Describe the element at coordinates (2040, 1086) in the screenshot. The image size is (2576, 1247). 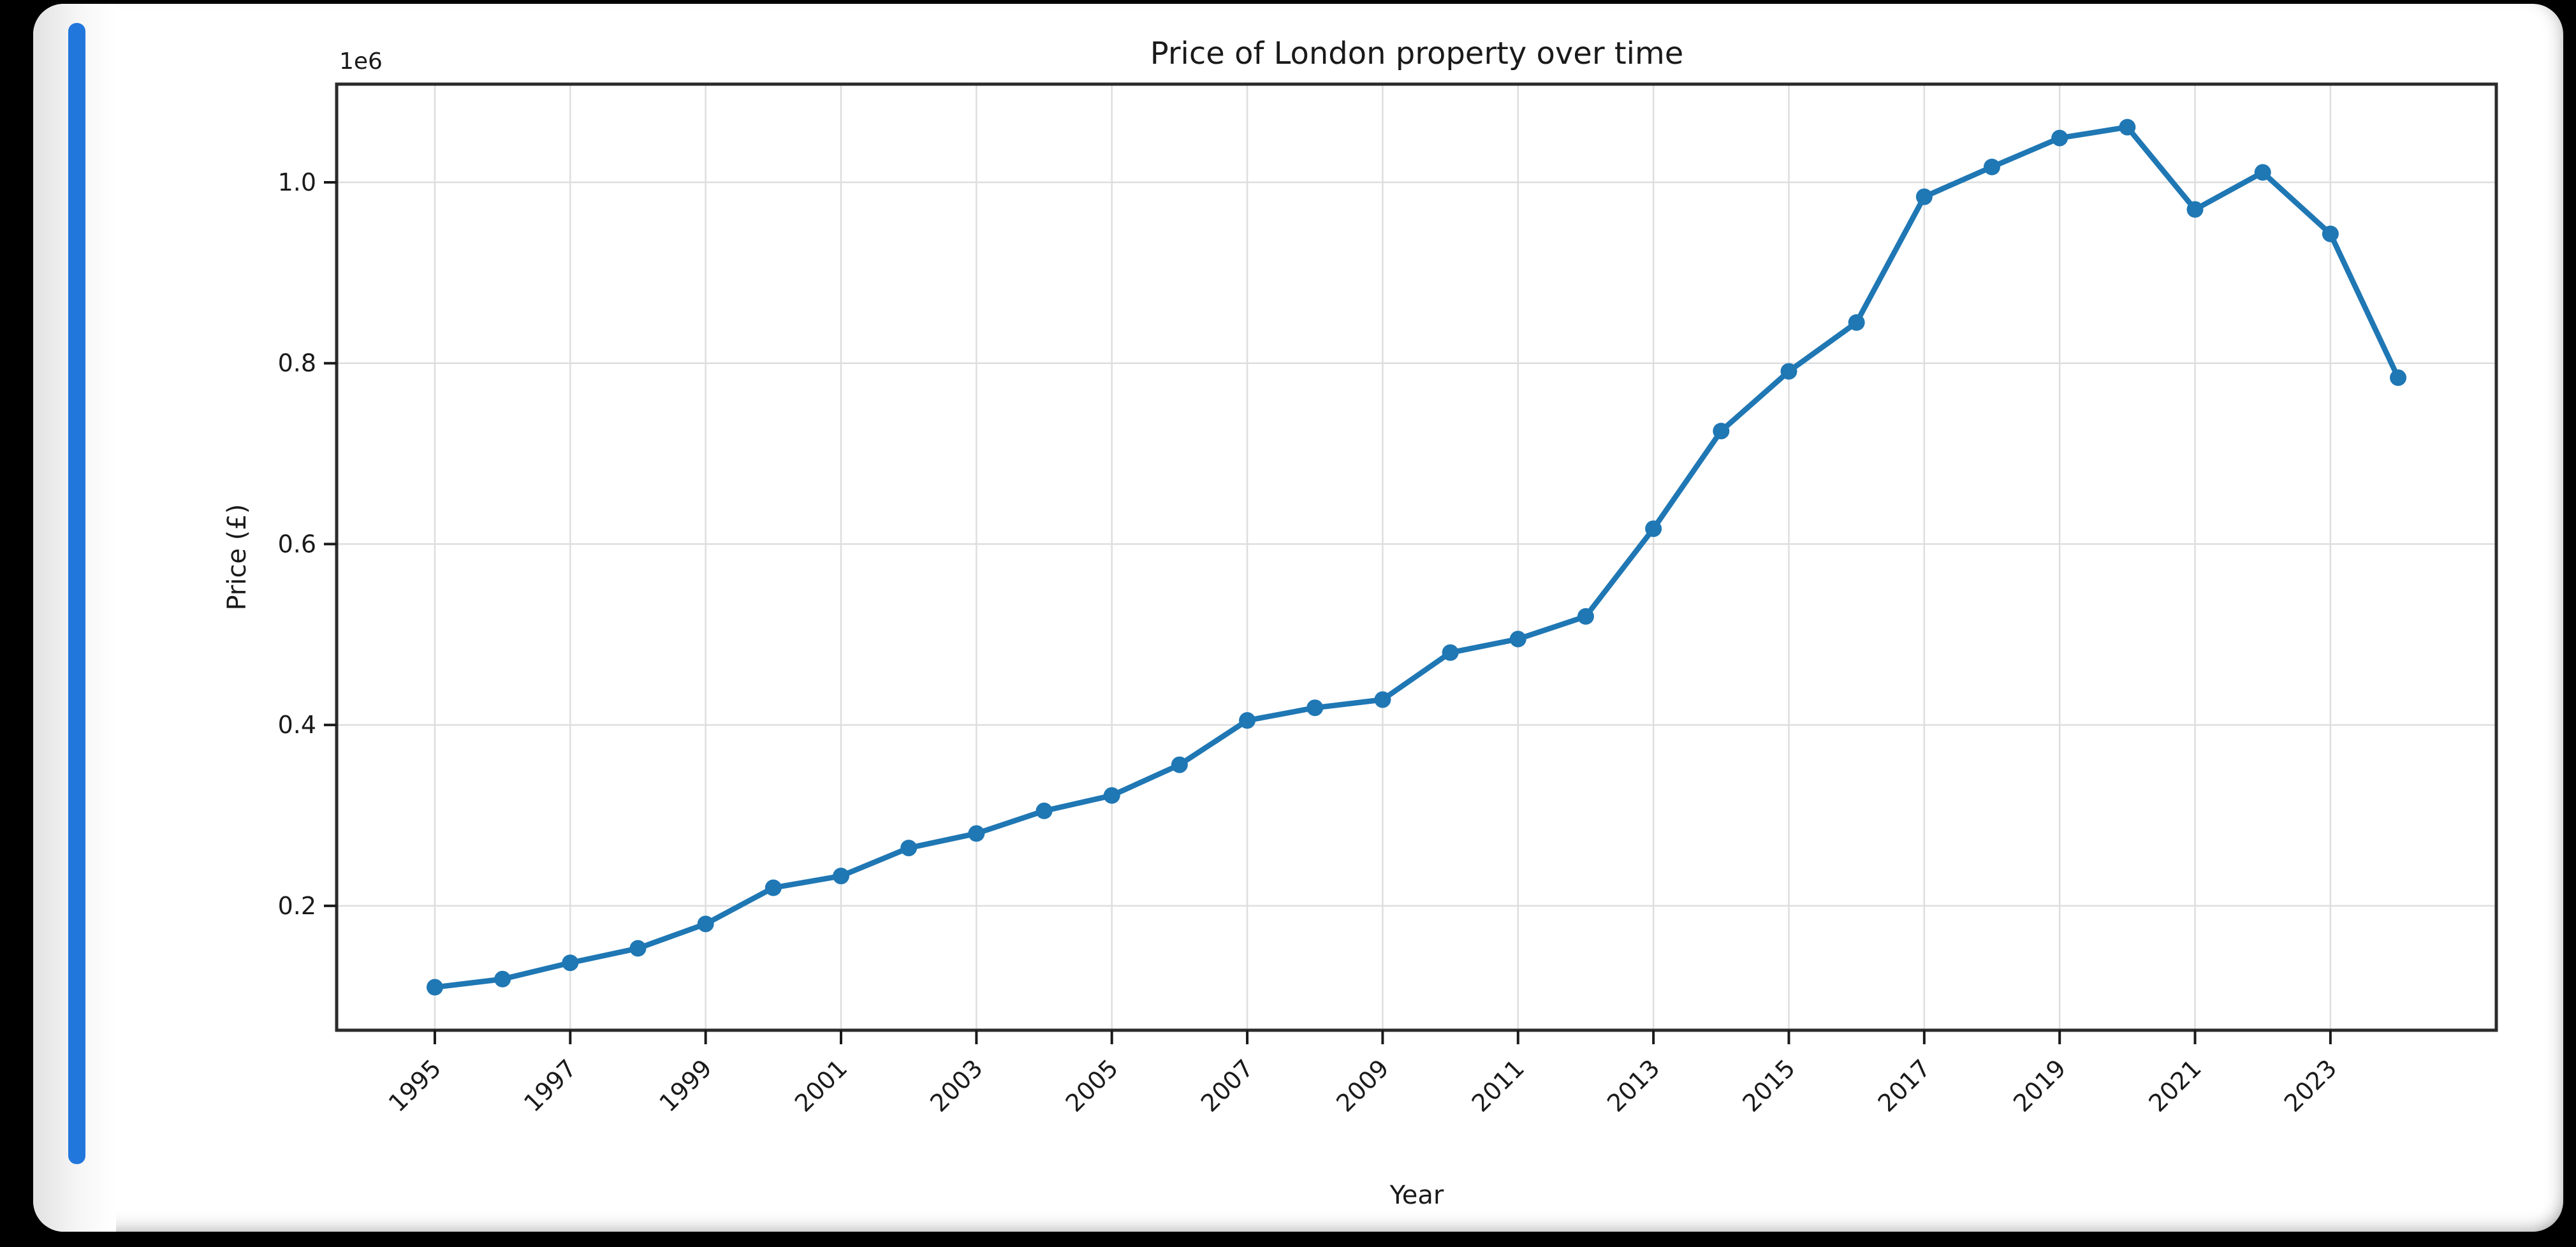
I see `x-tick-label: 2019` at that location.